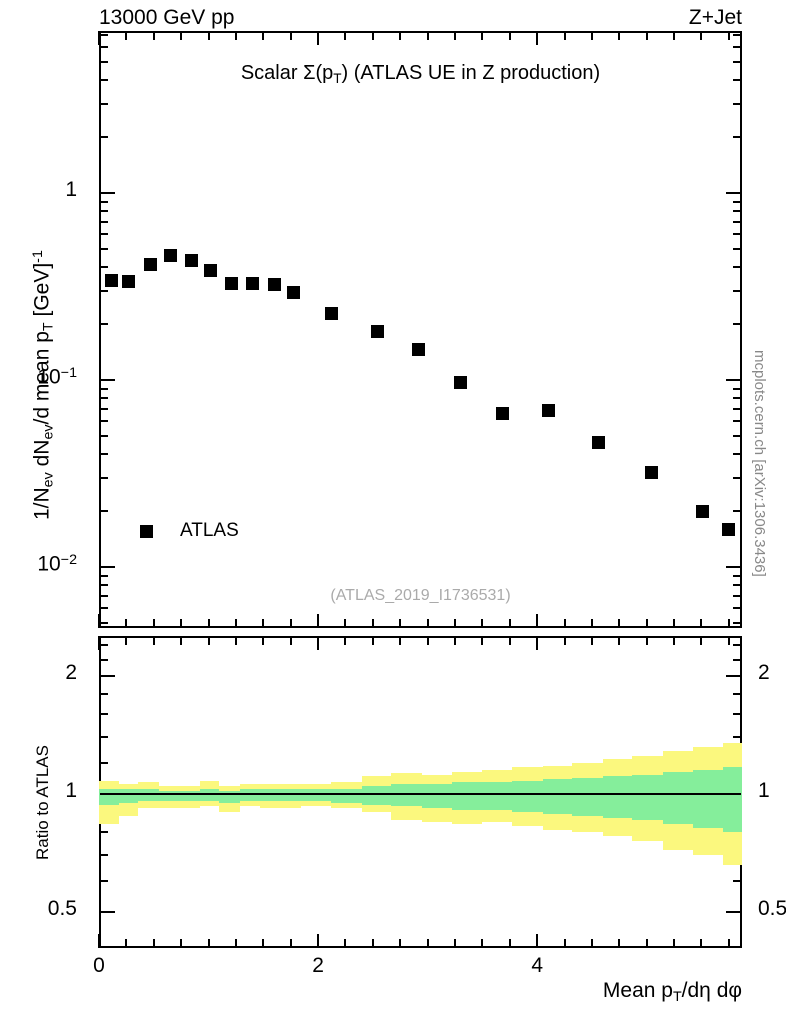  Describe the element at coordinates (146, 531) in the screenshot. I see `legend-marker-atlas` at that location.